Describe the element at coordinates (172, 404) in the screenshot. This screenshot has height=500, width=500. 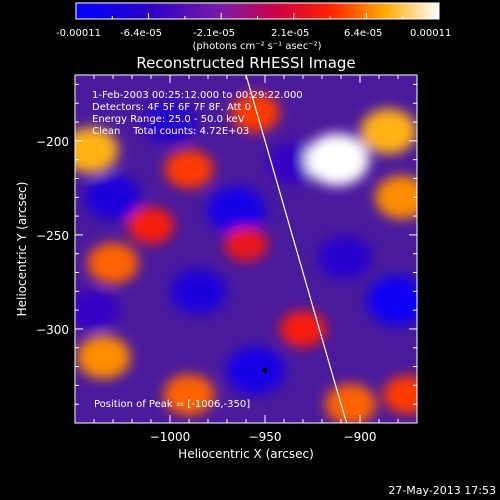
I see `peak-position-label: Position of Peak = [-1006,-350]` at that location.